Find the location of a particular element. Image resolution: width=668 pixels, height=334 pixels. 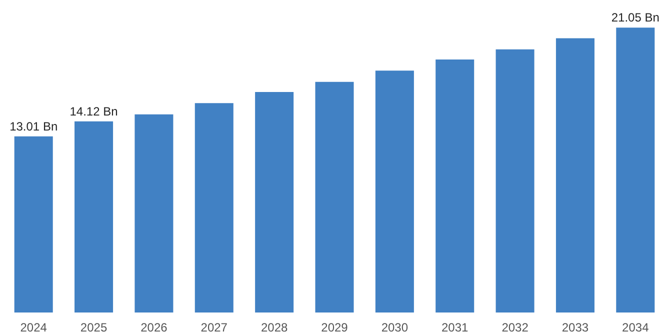

data-label: 21.05 Bn is located at coordinates (635, 17).